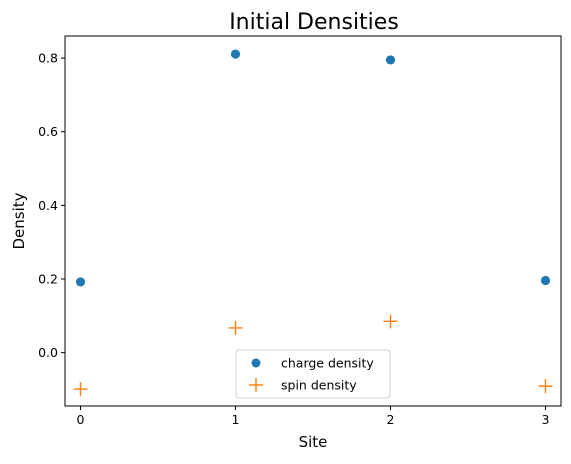 The image size is (571, 464). I want to click on legend-marker-spin-density, so click(256, 385).